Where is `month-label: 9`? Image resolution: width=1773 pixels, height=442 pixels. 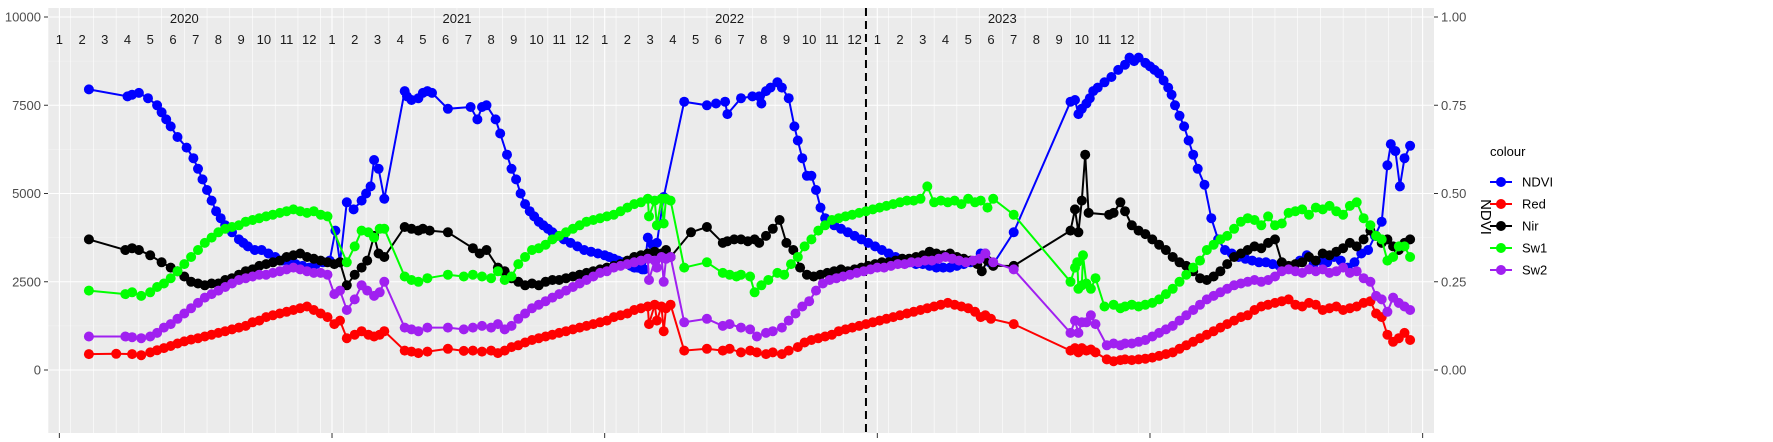
month-label: 9 is located at coordinates (513, 39).